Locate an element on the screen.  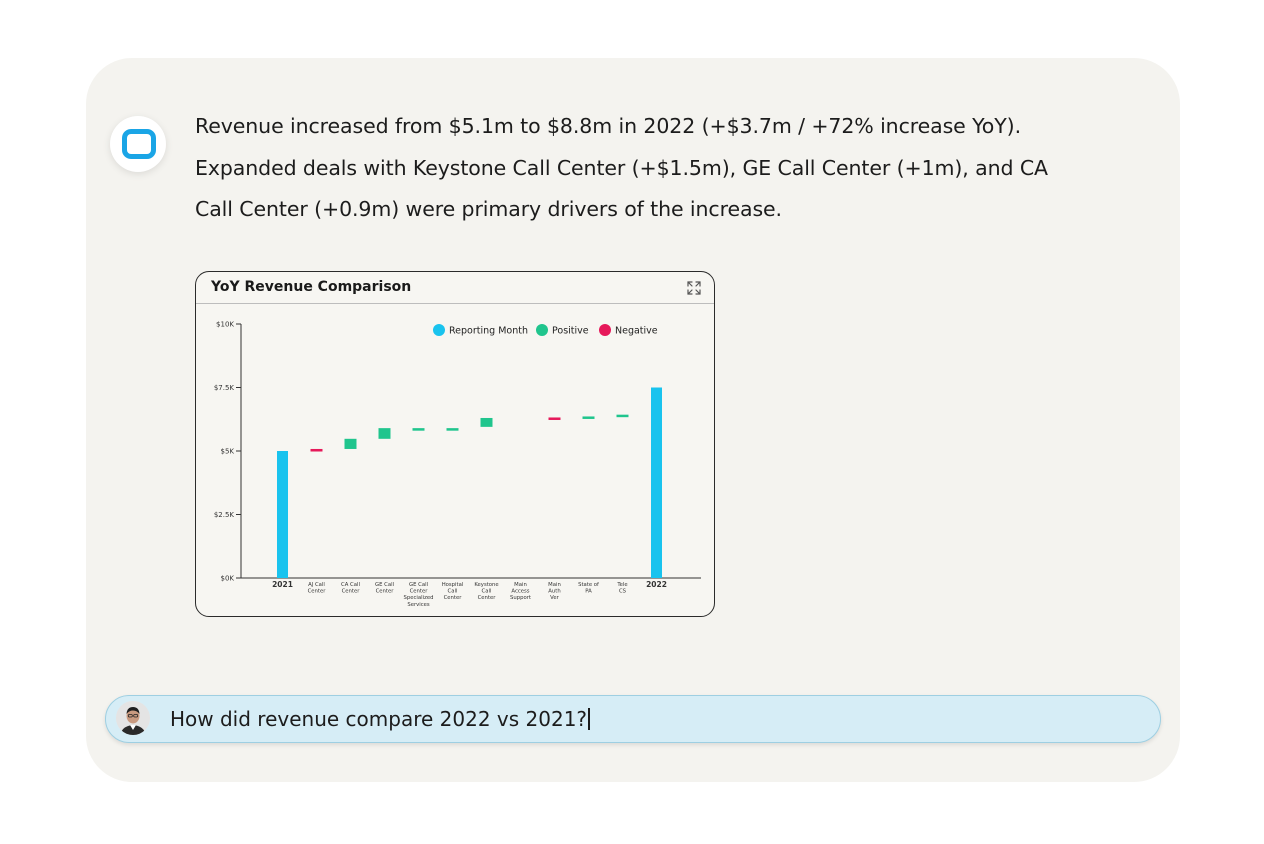
x-tick-label: Keystone is located at coordinates (486, 585).